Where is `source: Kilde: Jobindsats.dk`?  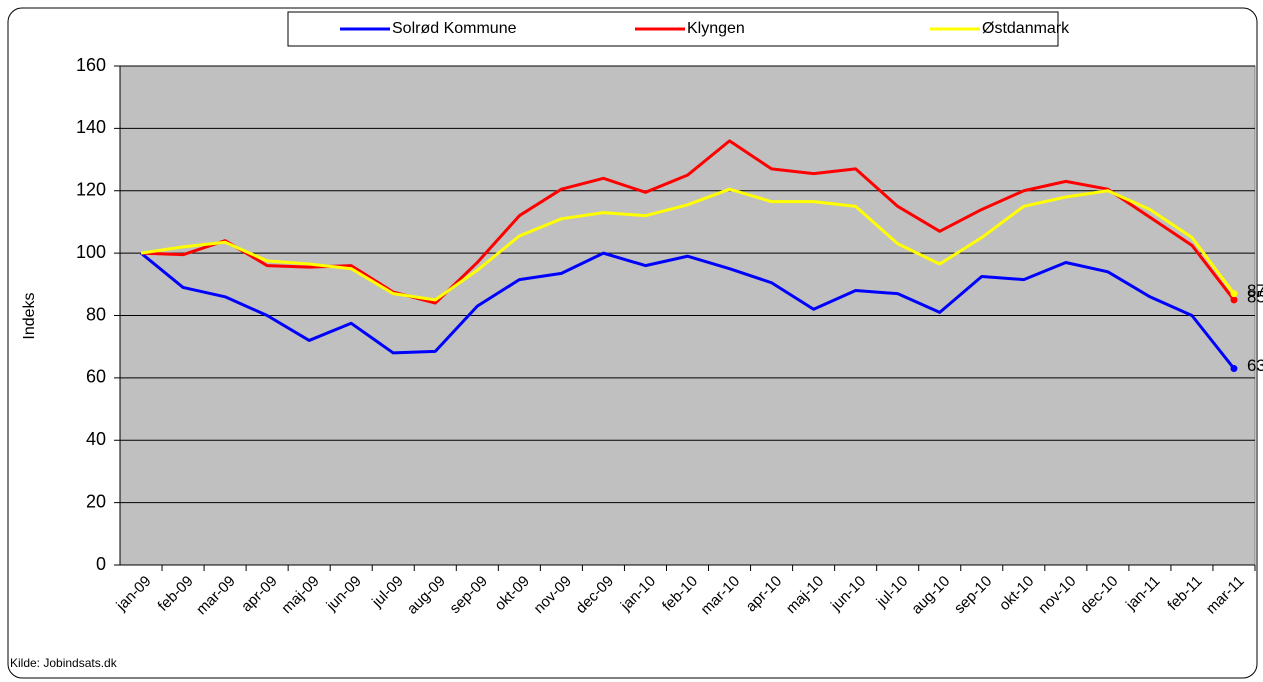
source: Kilde: Jobindsats.dk is located at coordinates (64, 663).